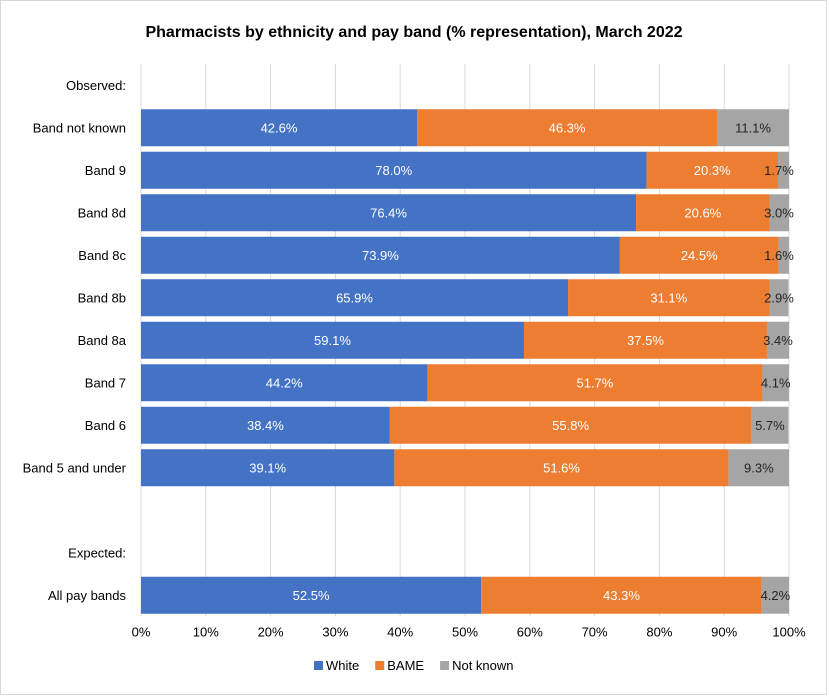 This screenshot has width=829, height=697. I want to click on x-axis-ticks: 0% 10% 20% 30% 40% 50% 60% 70% 80% 90% 100%, so click(469, 632).